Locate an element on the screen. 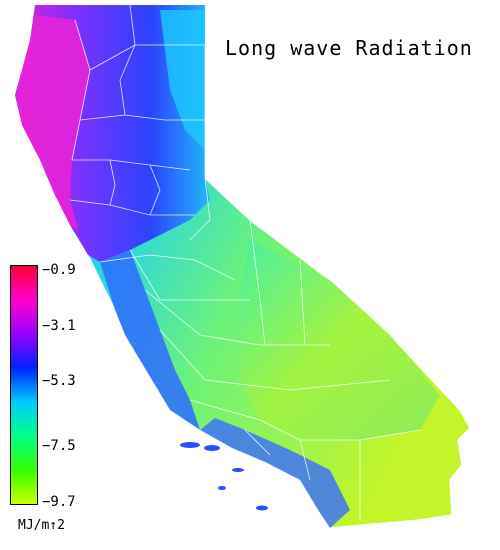 This screenshot has width=500, height=550. legend-colorbar is located at coordinates (24, 385).